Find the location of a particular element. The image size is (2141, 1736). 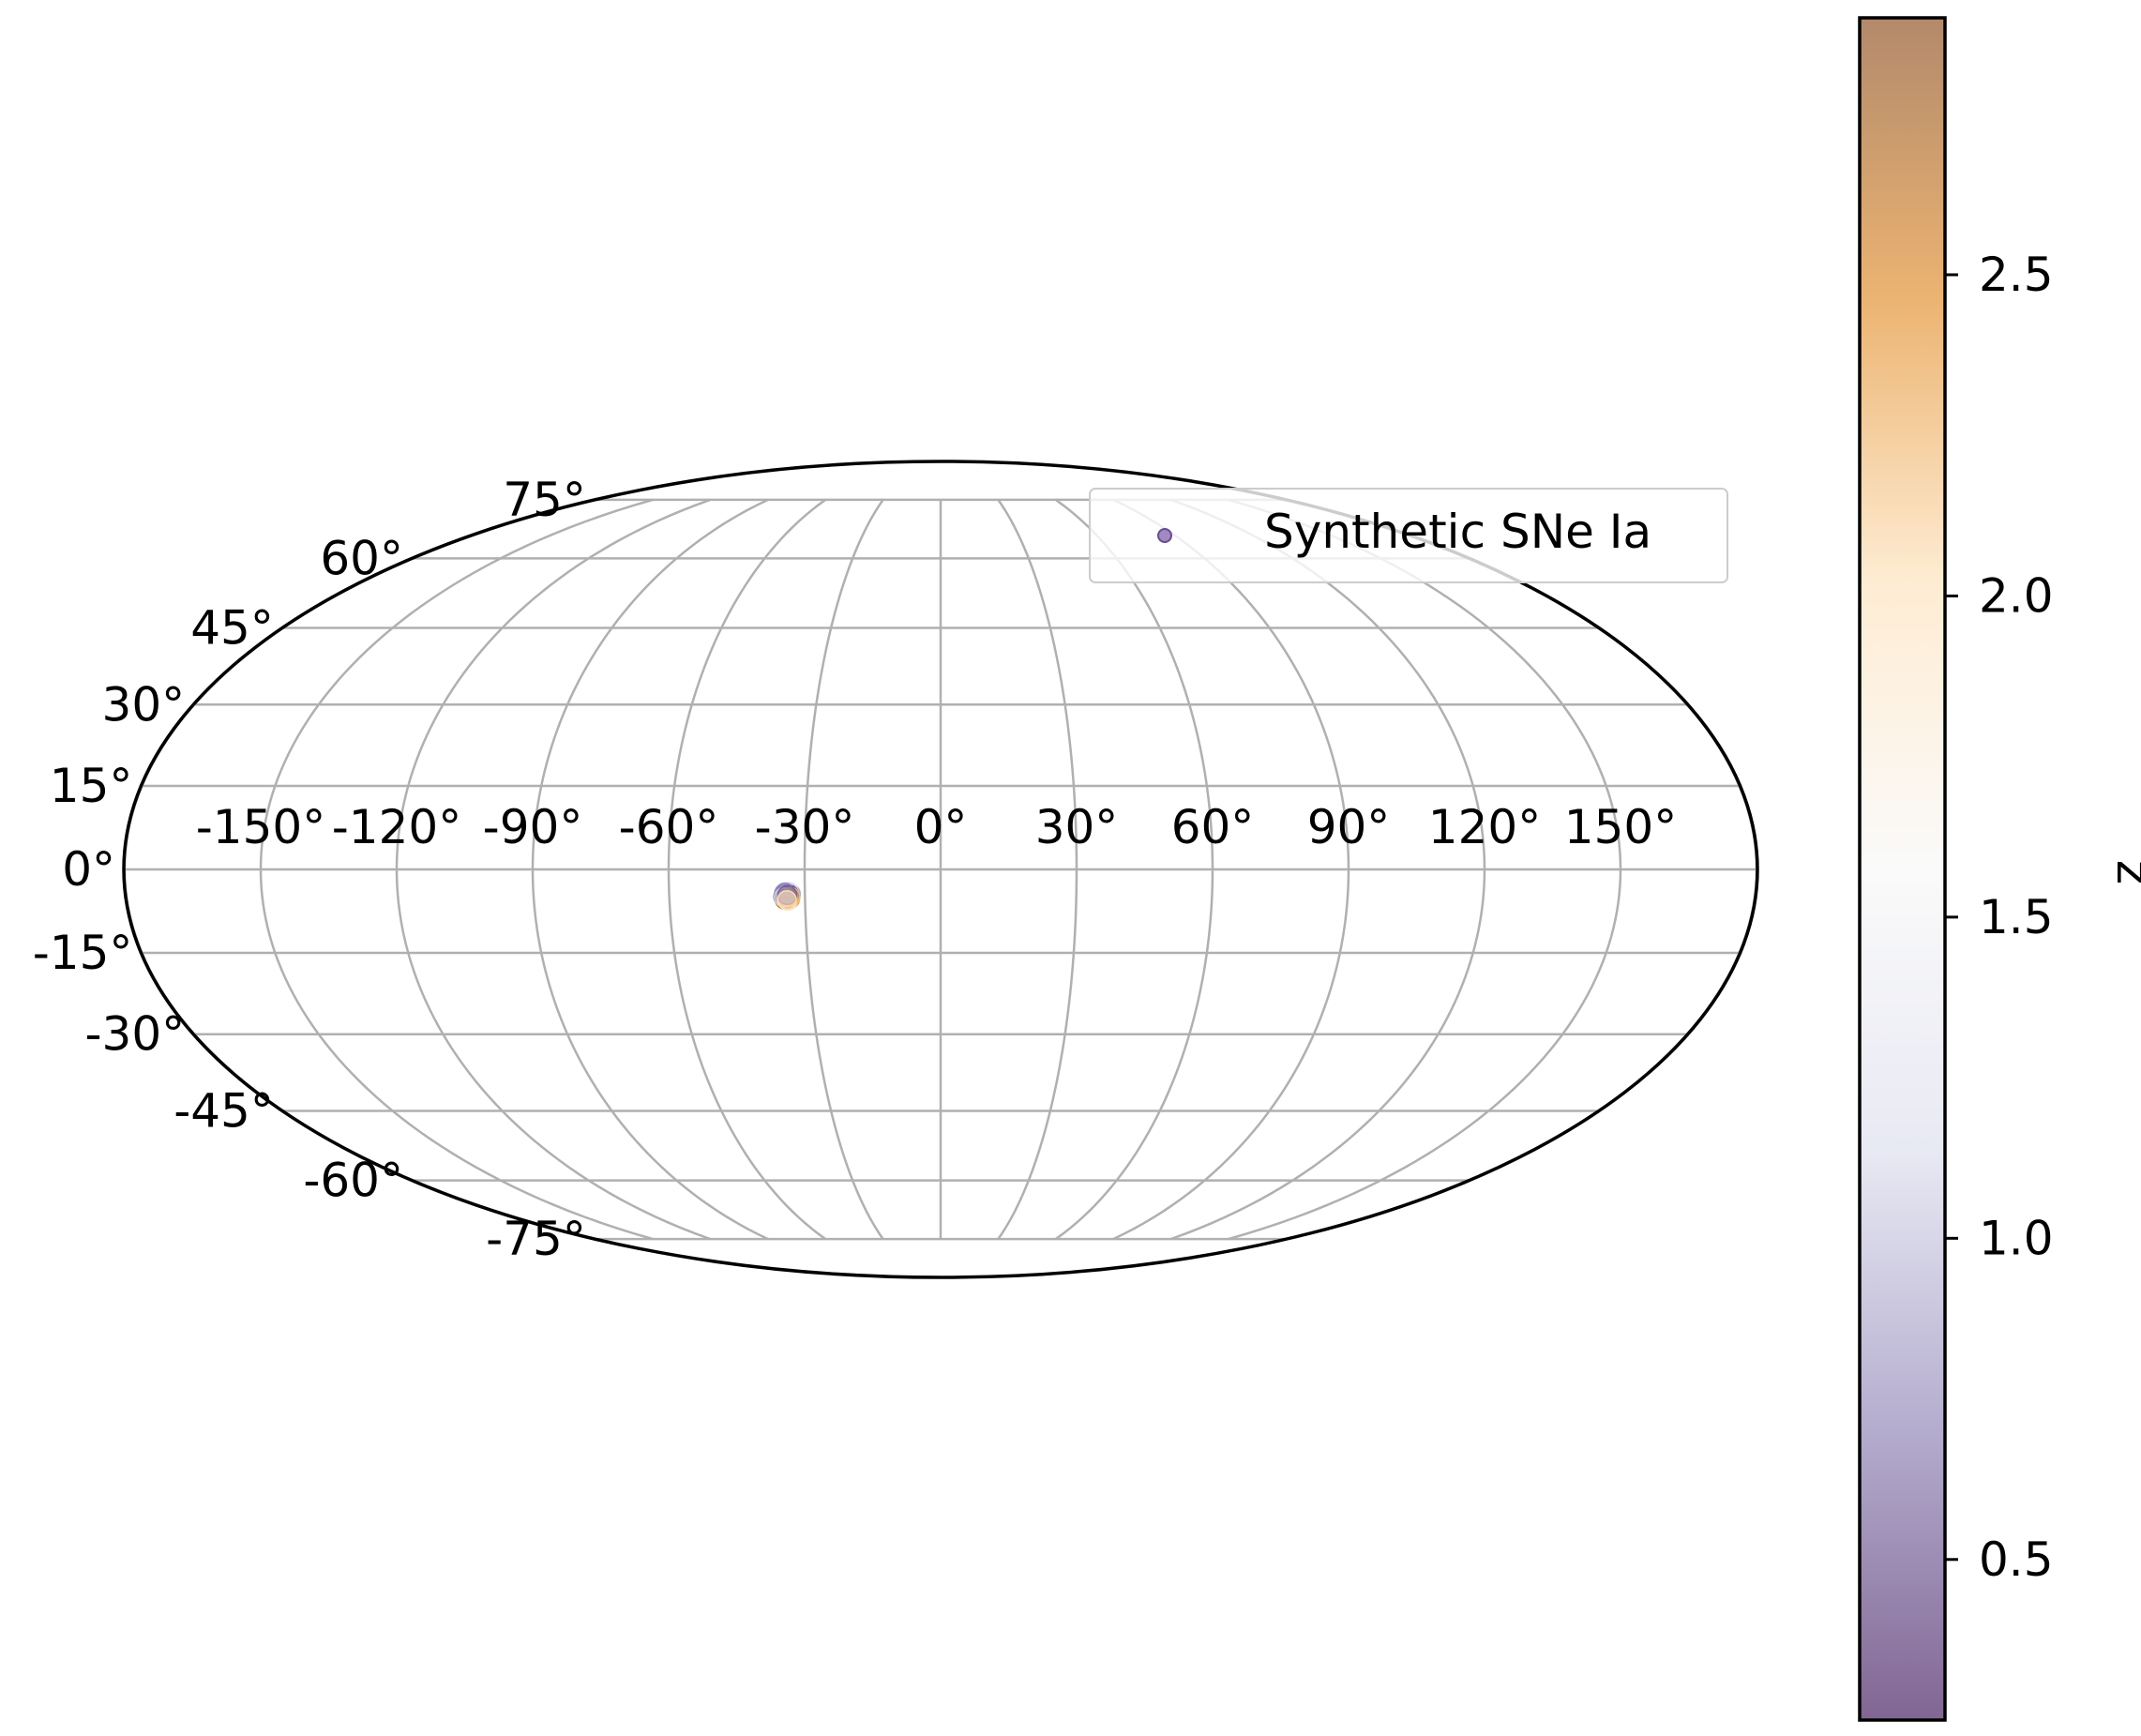

scatter-points is located at coordinates (787, 897).